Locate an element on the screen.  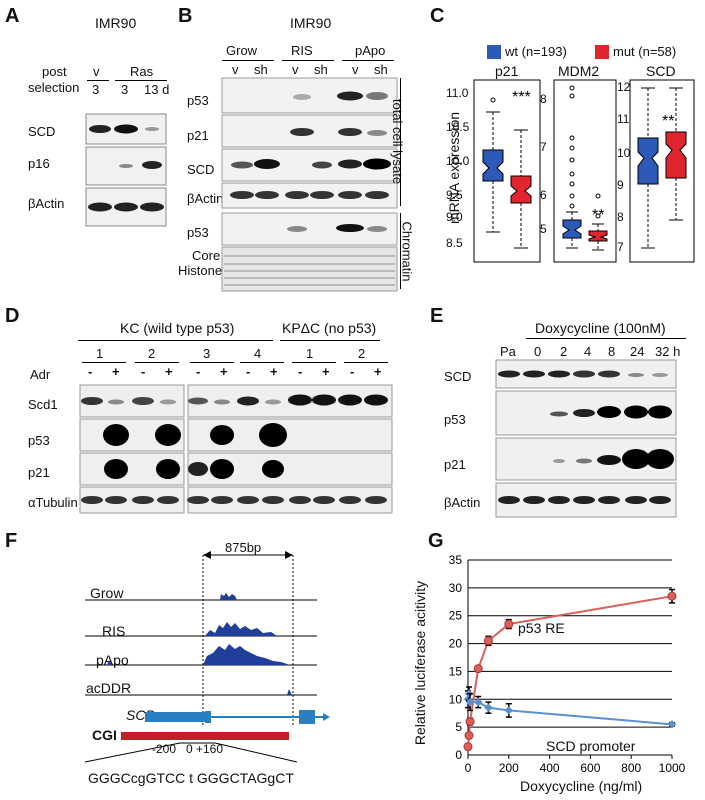
series-label: SCD promoter is located at coordinates (591, 746).